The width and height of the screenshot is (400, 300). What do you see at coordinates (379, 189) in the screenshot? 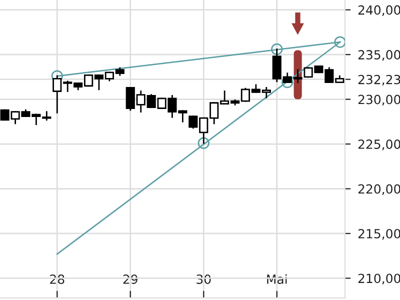
I see `y-tick-label: 220,00` at bounding box center [379, 189].